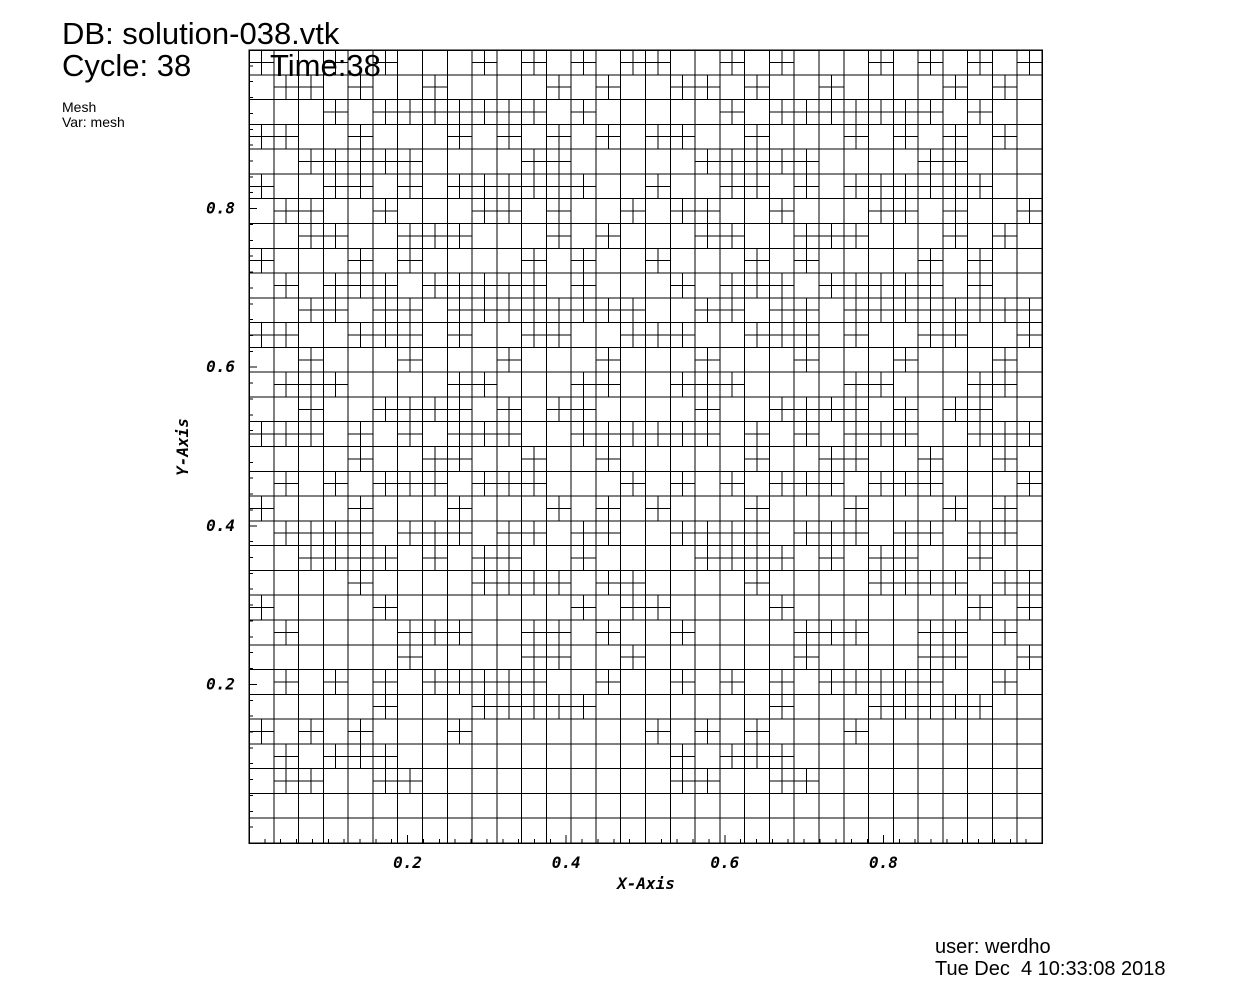  Describe the element at coordinates (993, 947) in the screenshot. I see `user-label: user: werdho` at that location.